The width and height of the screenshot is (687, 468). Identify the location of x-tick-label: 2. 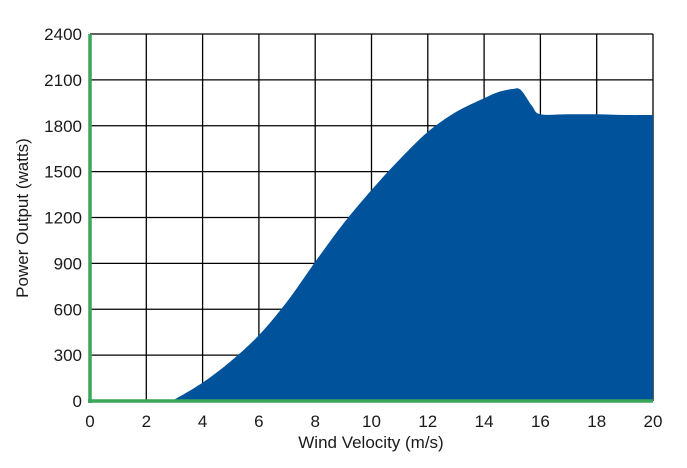
(146, 421).